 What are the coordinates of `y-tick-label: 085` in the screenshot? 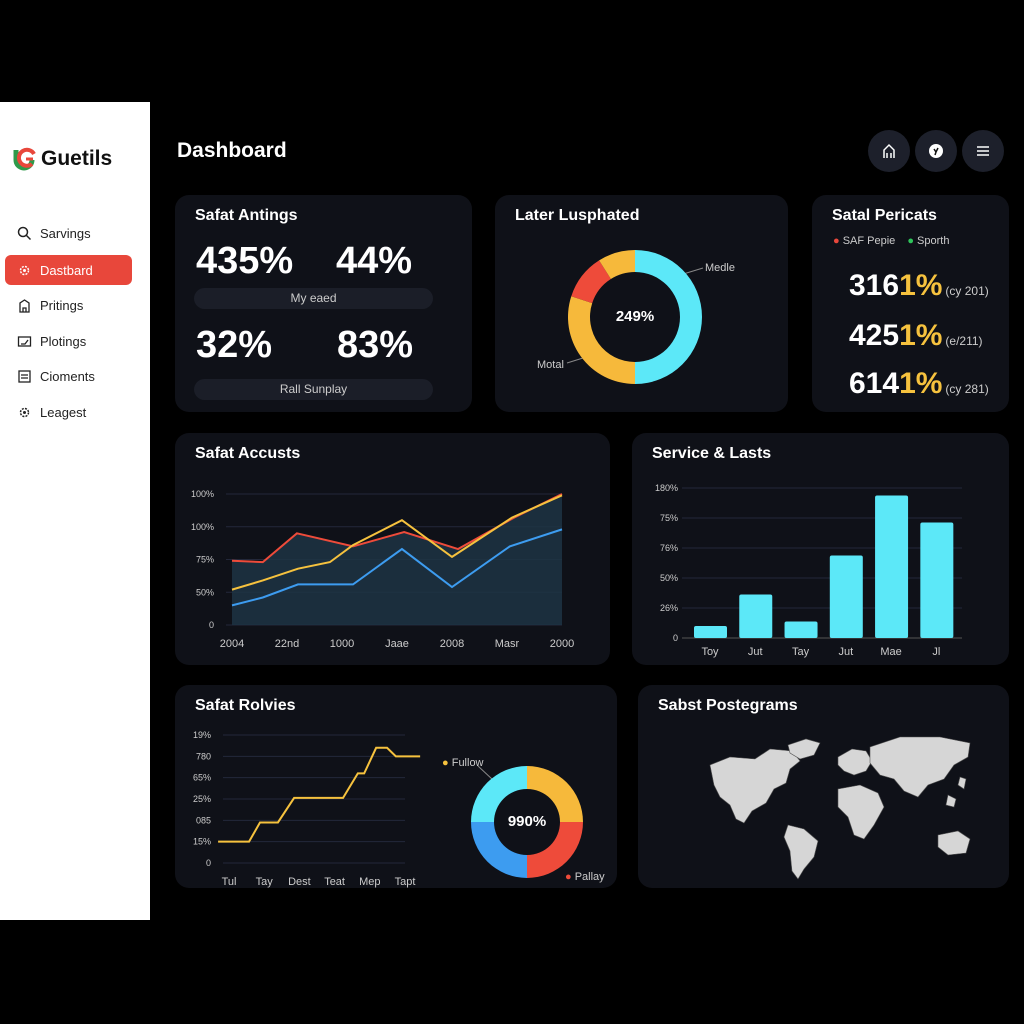 It's located at (203, 820).